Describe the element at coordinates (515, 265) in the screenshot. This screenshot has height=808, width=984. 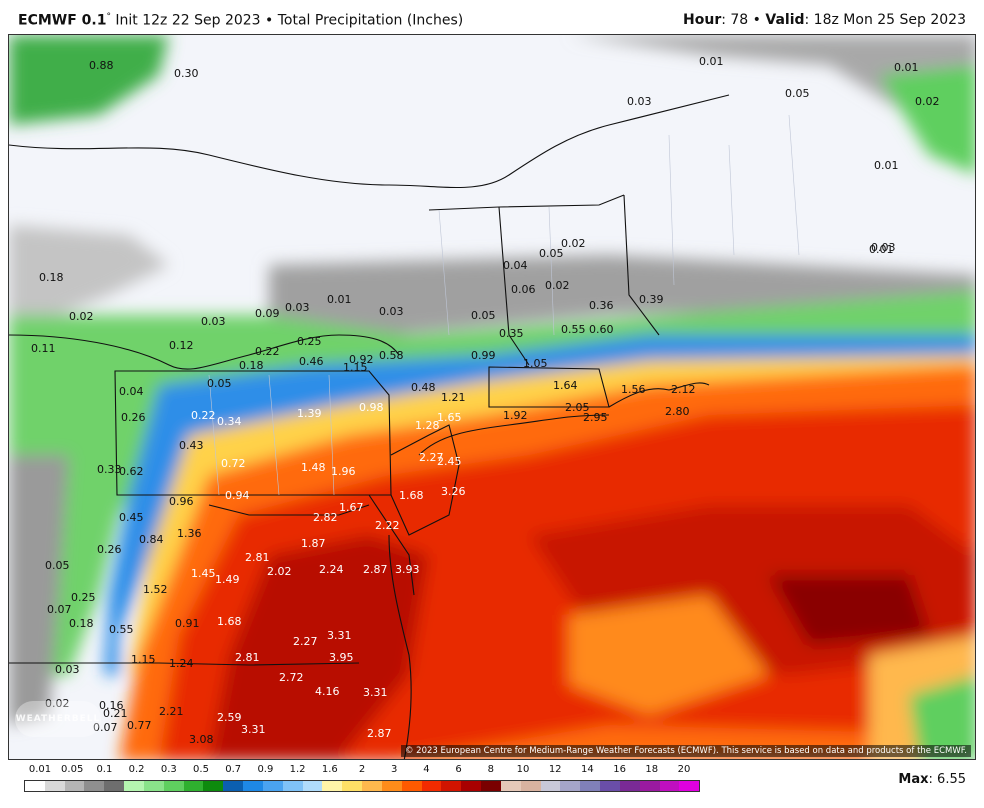
I see `precip-value-label: 0.04` at that location.